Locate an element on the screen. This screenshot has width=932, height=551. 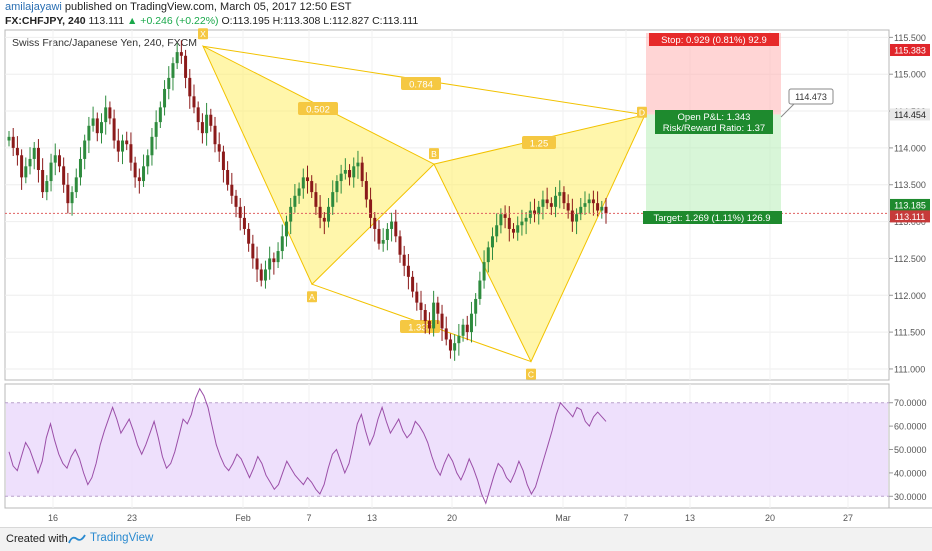
price-tick-label: 111.000 is located at coordinates (909, 369).